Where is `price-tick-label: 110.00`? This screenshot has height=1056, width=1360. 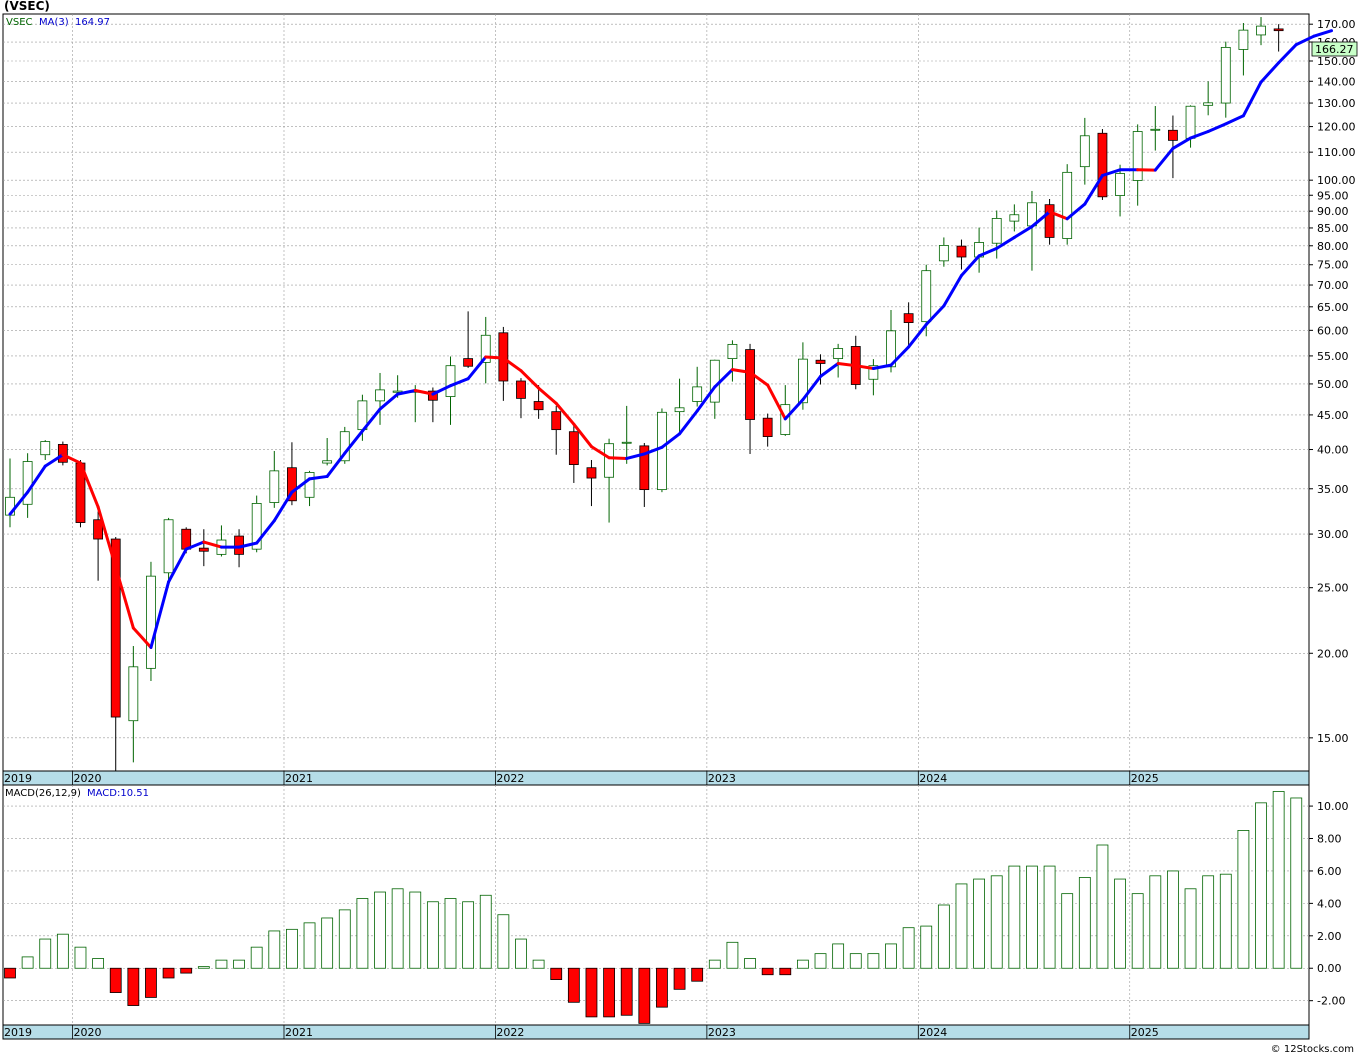 price-tick-label: 110.00 is located at coordinates (1336, 152).